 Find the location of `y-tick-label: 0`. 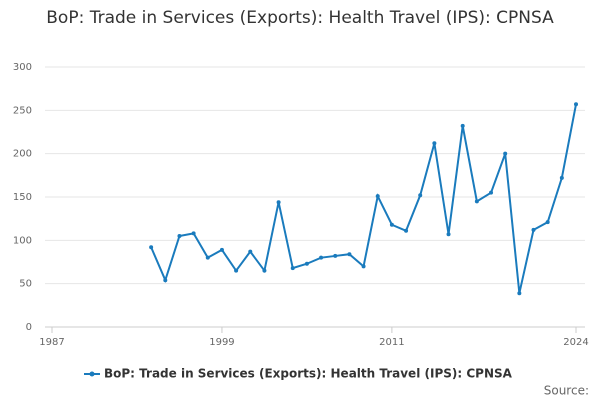

y-tick-label: 0 is located at coordinates (29, 327).